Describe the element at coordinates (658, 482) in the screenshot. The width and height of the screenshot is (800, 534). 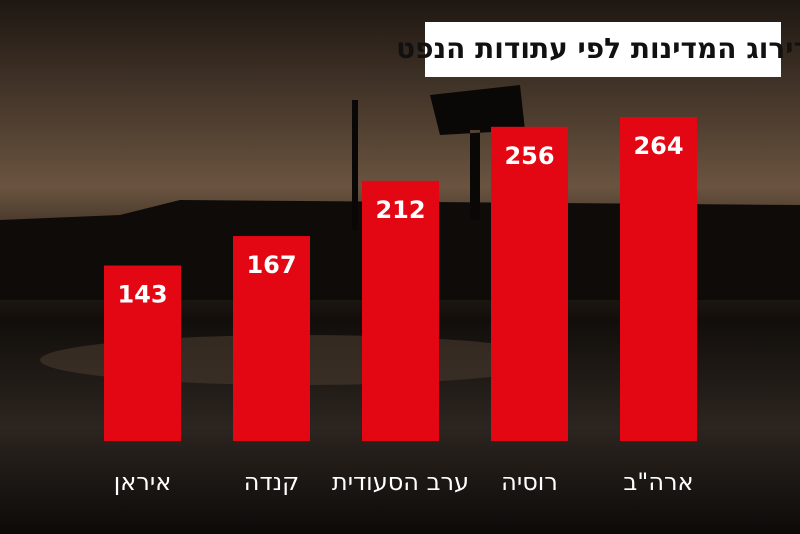
I see `x-tick-label: ארה"ב` at that location.